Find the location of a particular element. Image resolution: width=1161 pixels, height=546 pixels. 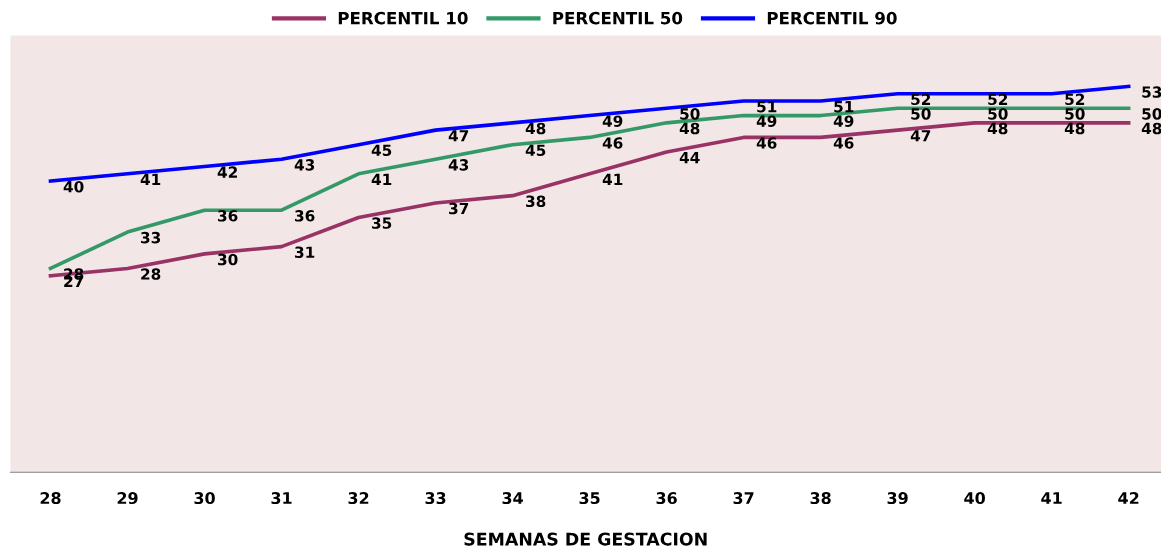

data-label: 35 is located at coordinates (382, 223).